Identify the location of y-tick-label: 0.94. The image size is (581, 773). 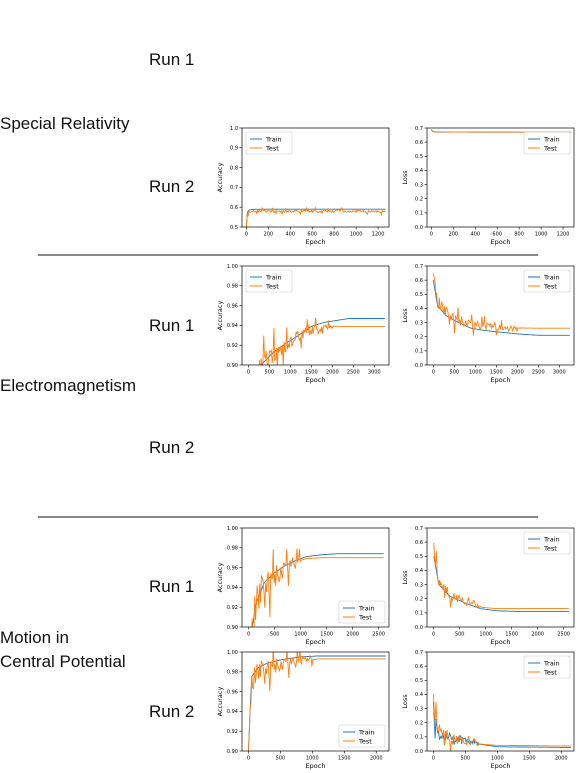
(232, 326).